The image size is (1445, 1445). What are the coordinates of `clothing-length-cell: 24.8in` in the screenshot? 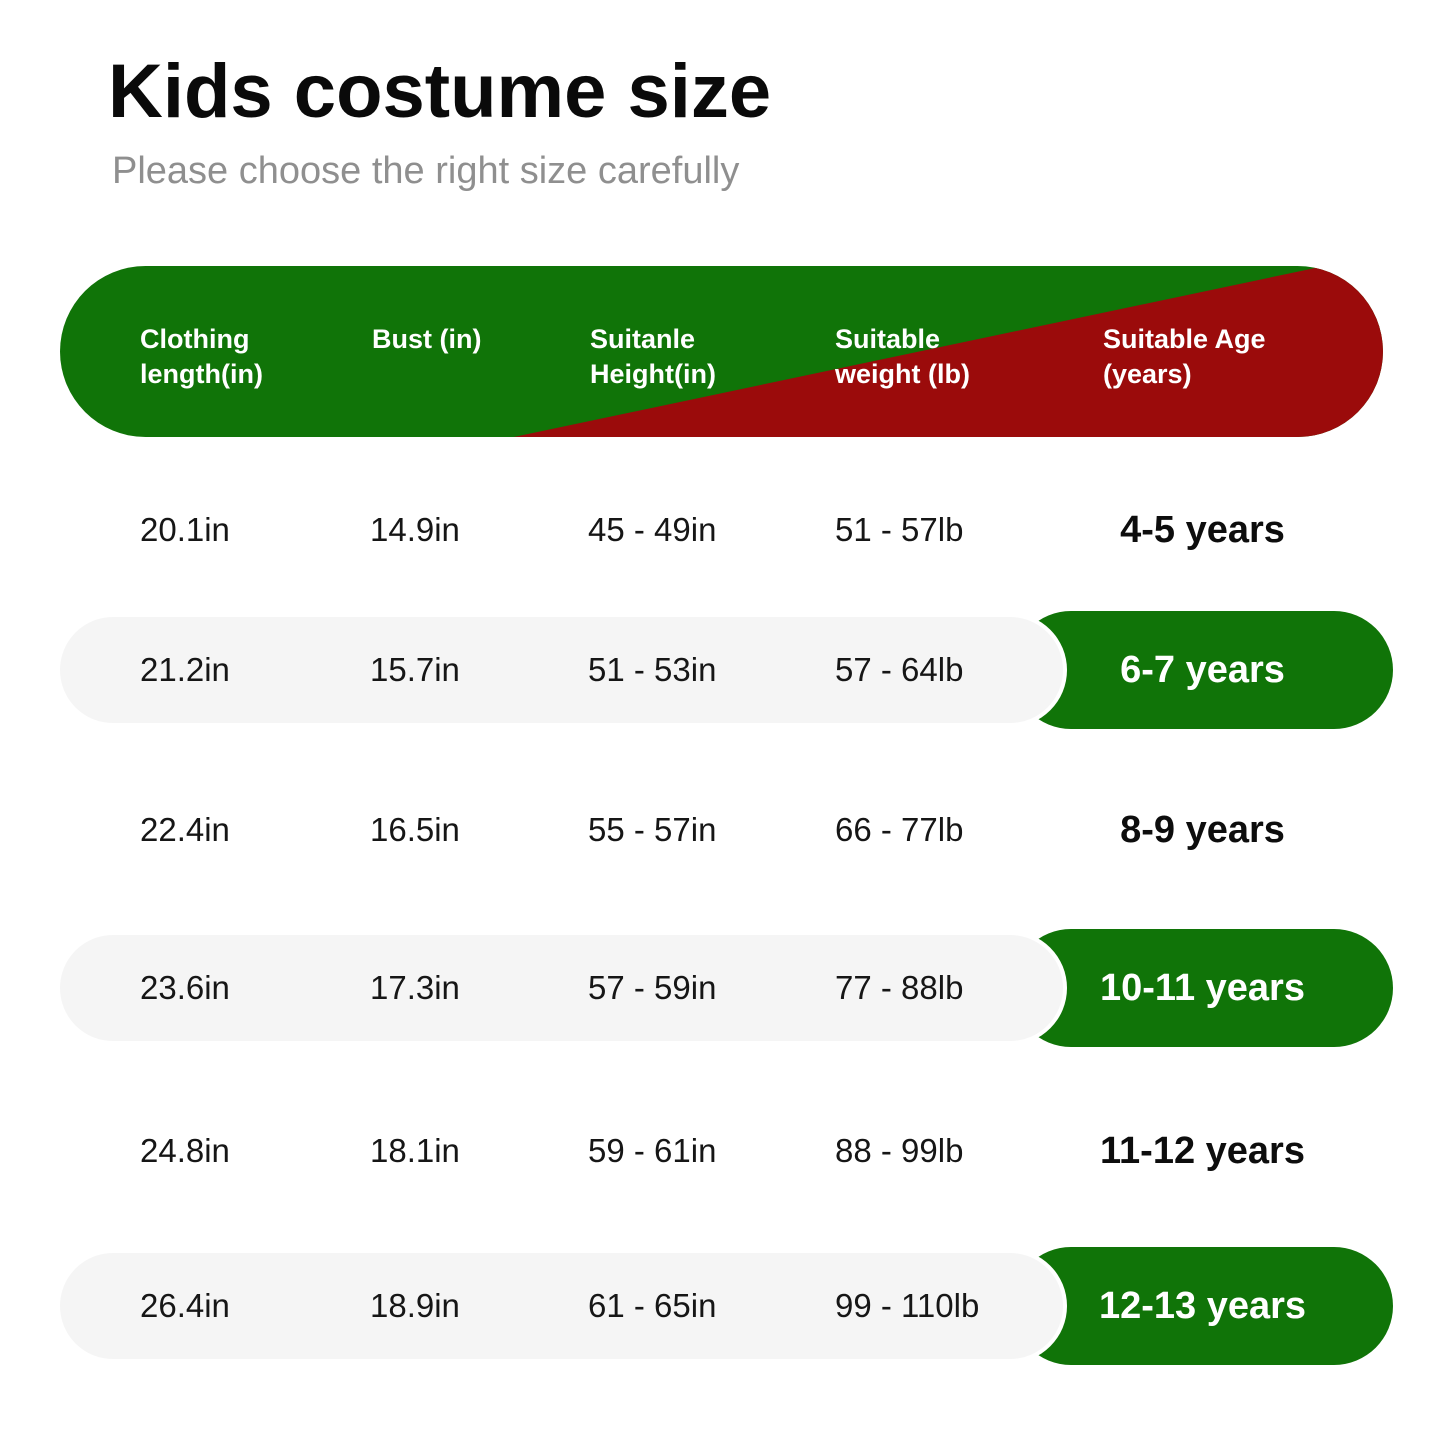 It's located at (185, 1150).